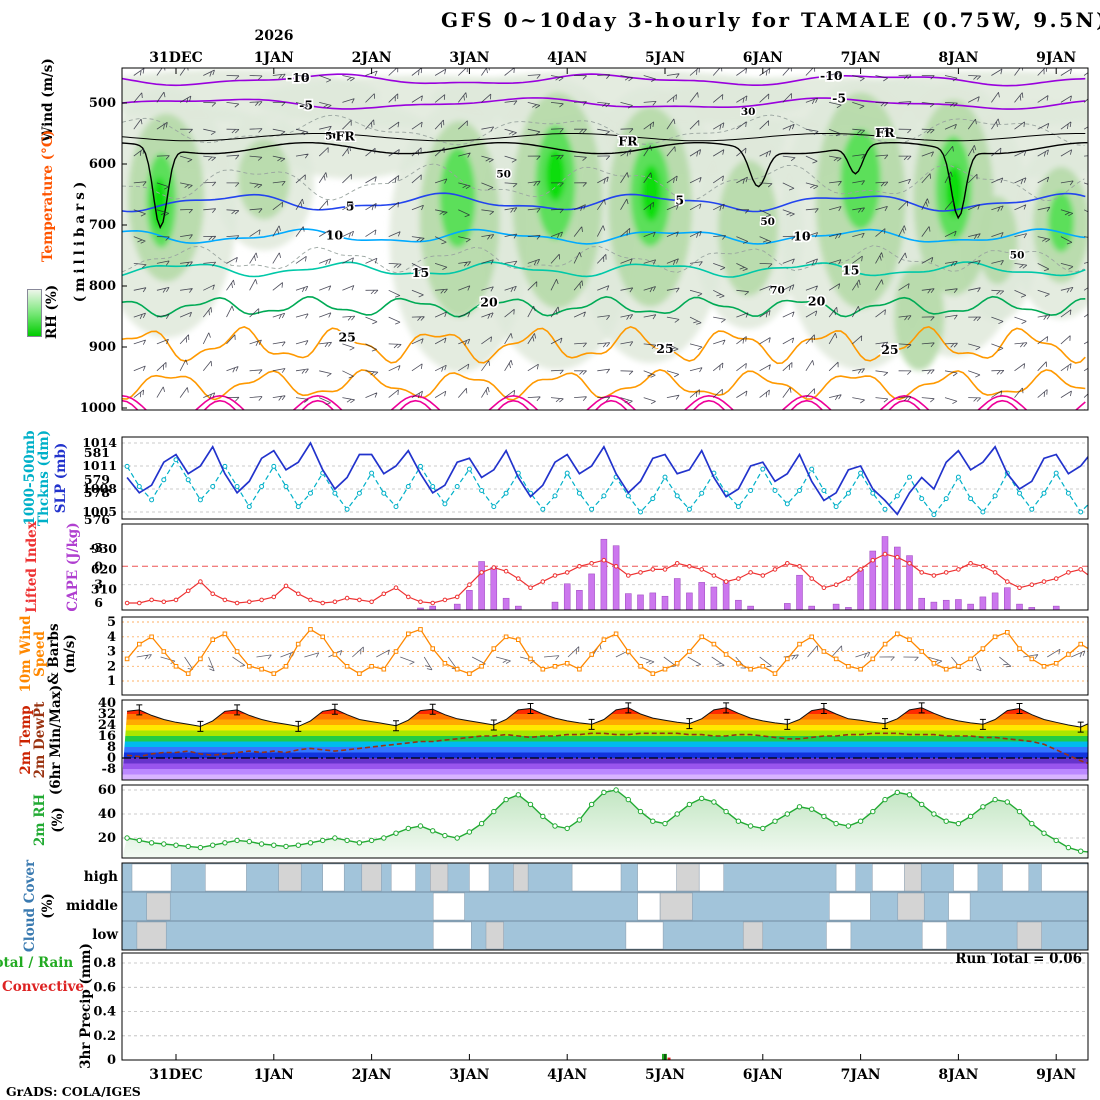 The width and height of the screenshot is (1100, 1100). I want to click on svg-text: 576, so click(97, 519).